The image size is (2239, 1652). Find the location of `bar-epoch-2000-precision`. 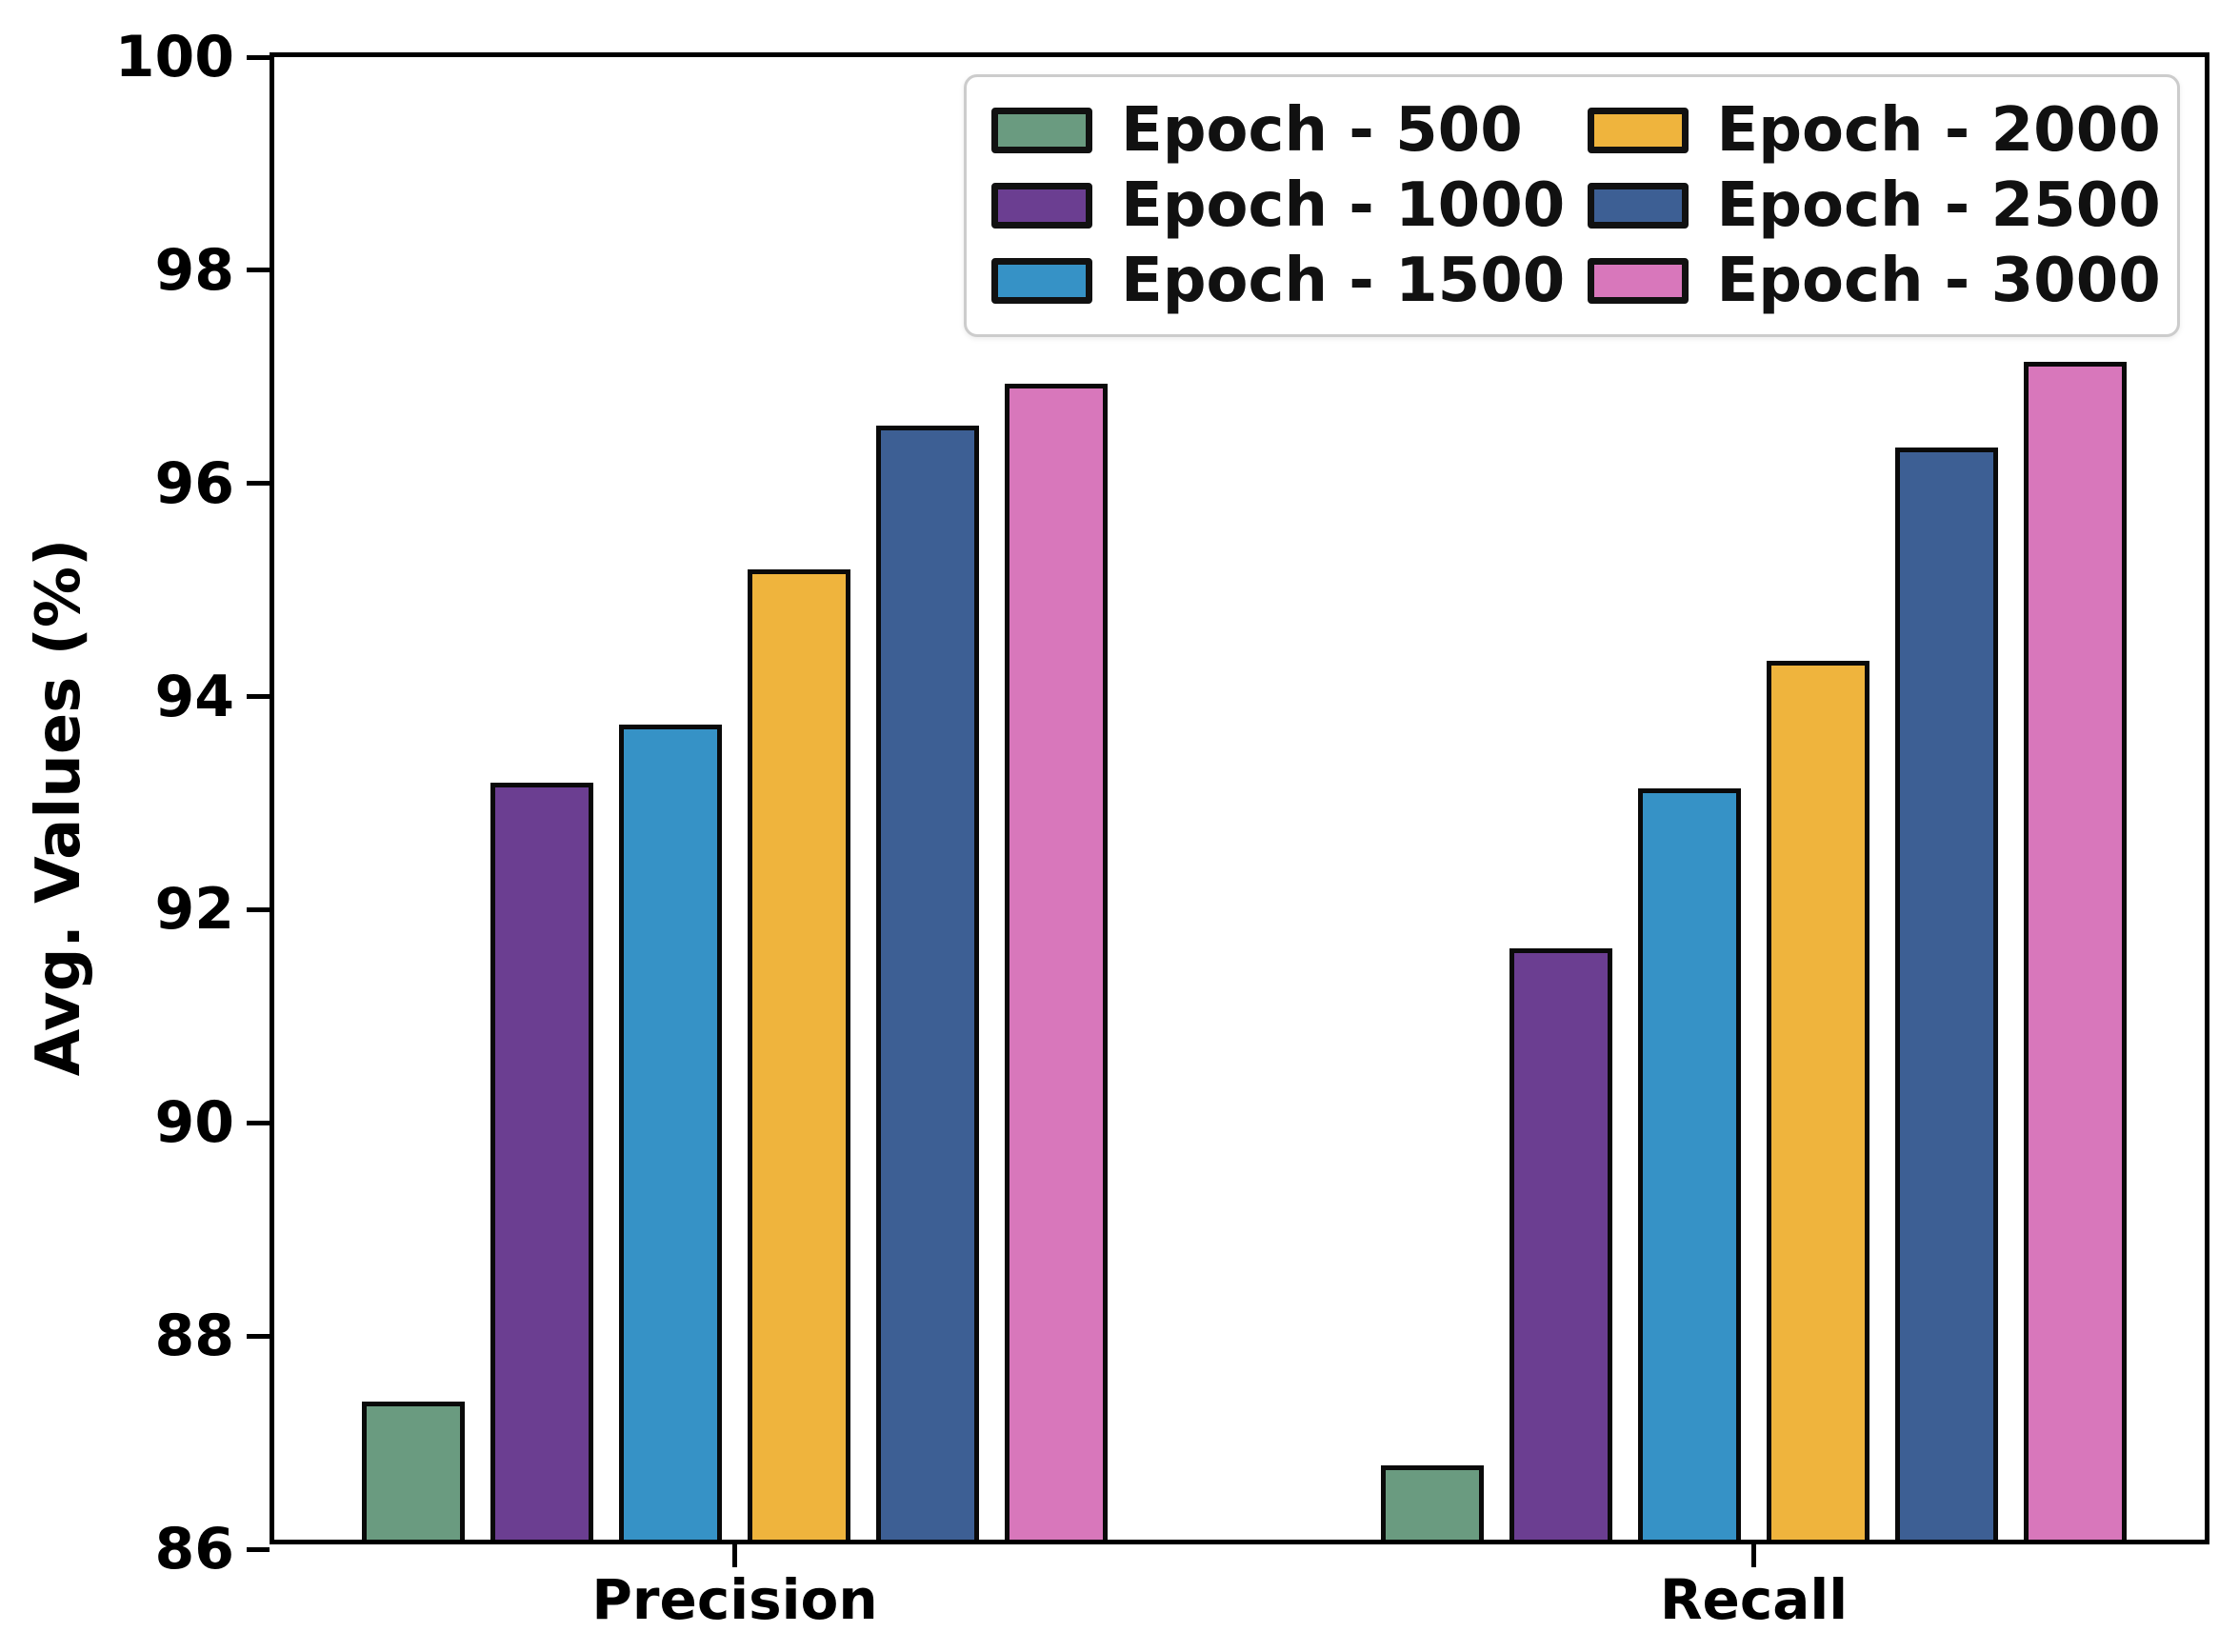

bar-epoch-2000-precision is located at coordinates (799, 1054).